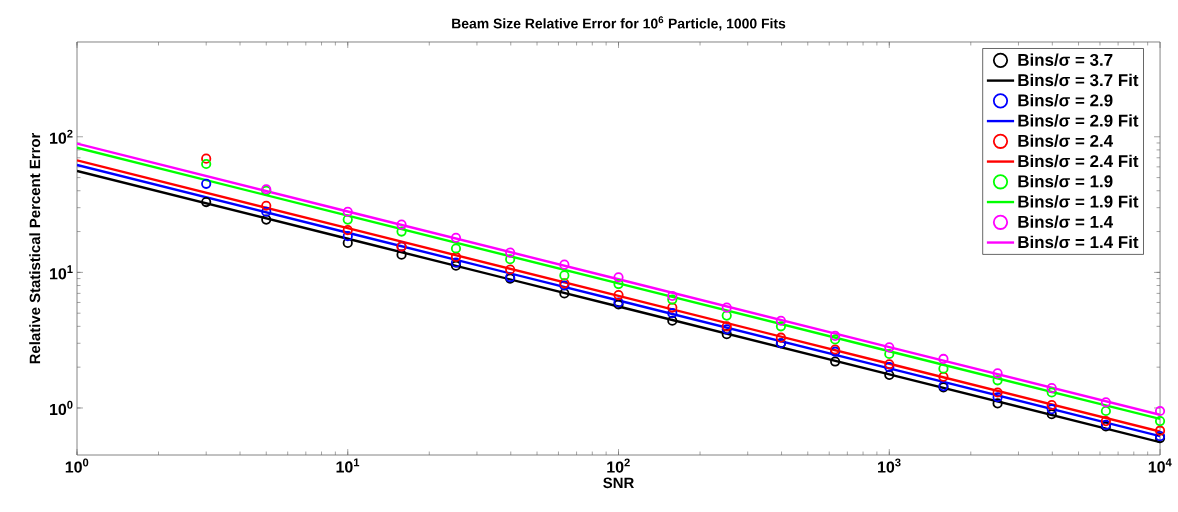 Image resolution: width=1178 pixels, height=512 pixels. Describe the element at coordinates (1078, 120) in the screenshot. I see `legend-label: Bins/σ = 2.9 Fit` at that location.